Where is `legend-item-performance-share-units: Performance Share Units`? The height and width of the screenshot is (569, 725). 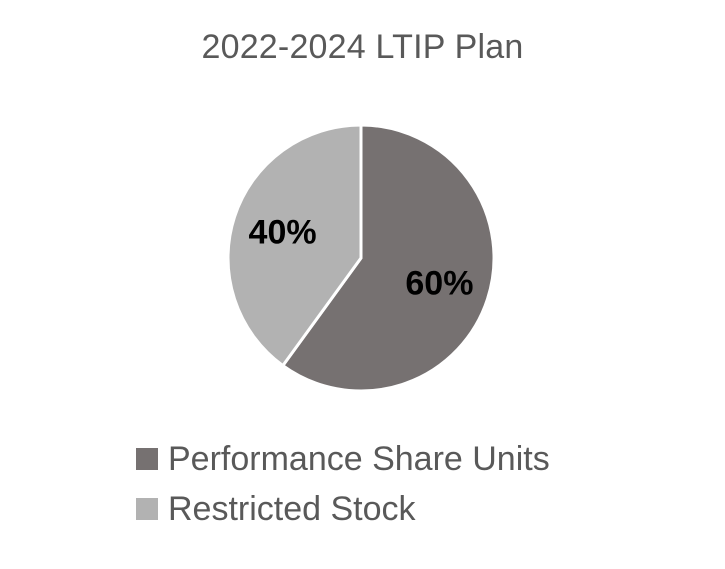
legend-item-performance-share-units: Performance Share Units is located at coordinates (343, 459).